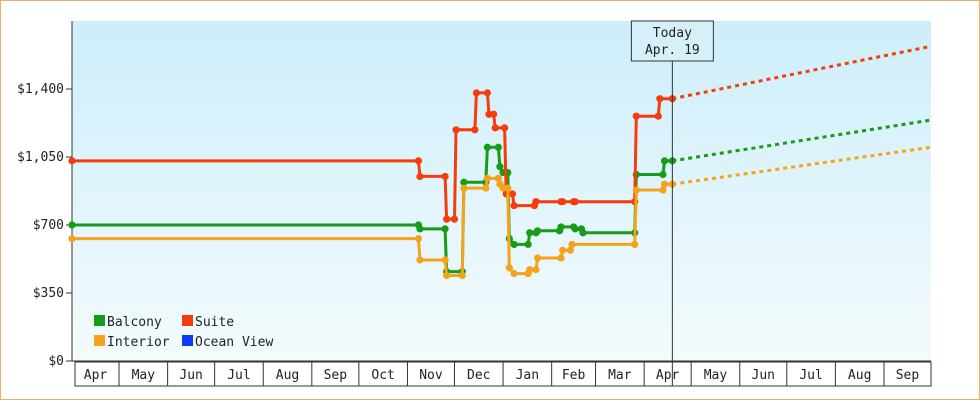 The width and height of the screenshot is (980, 401). Describe the element at coordinates (48, 293) in the screenshot. I see `y-tick-label: $350` at that location.